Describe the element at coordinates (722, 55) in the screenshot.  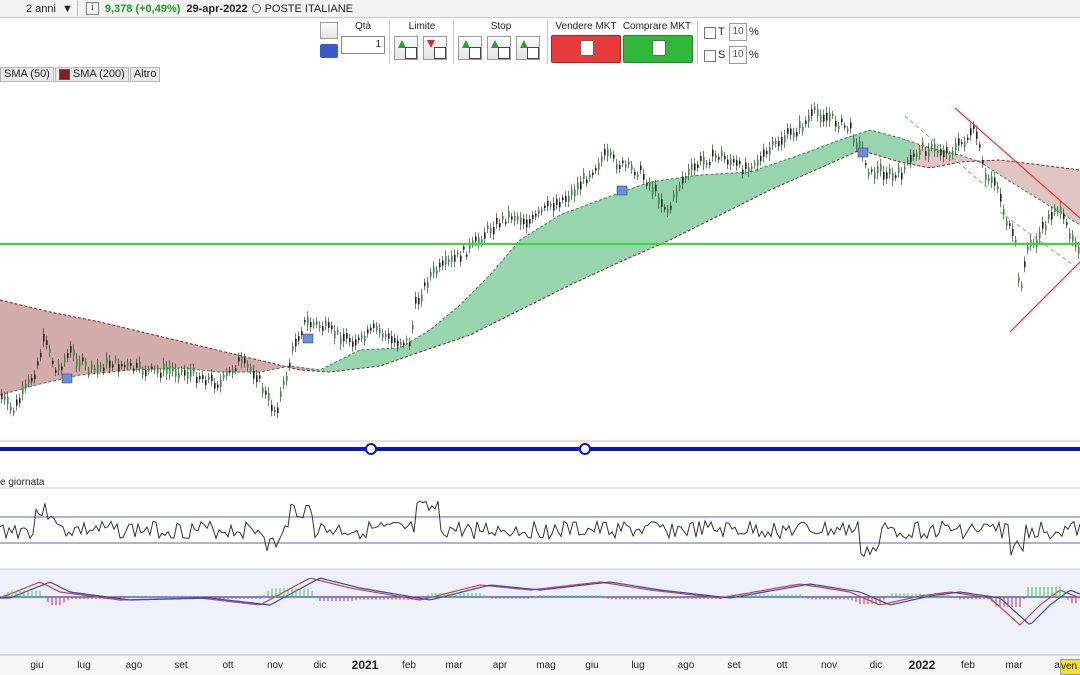
I see `s-label: S` at that location.